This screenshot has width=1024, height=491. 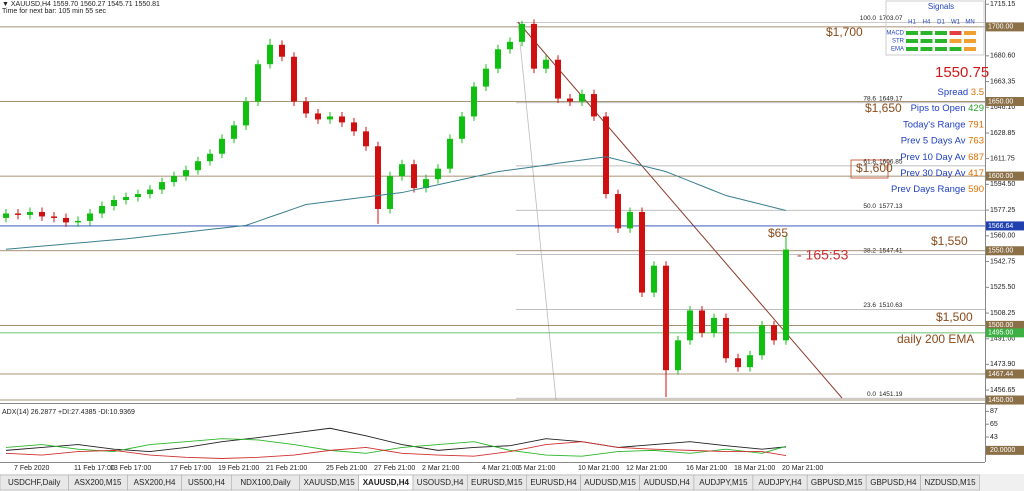 I want to click on fib-ratio: 50.0, so click(x=869, y=206).